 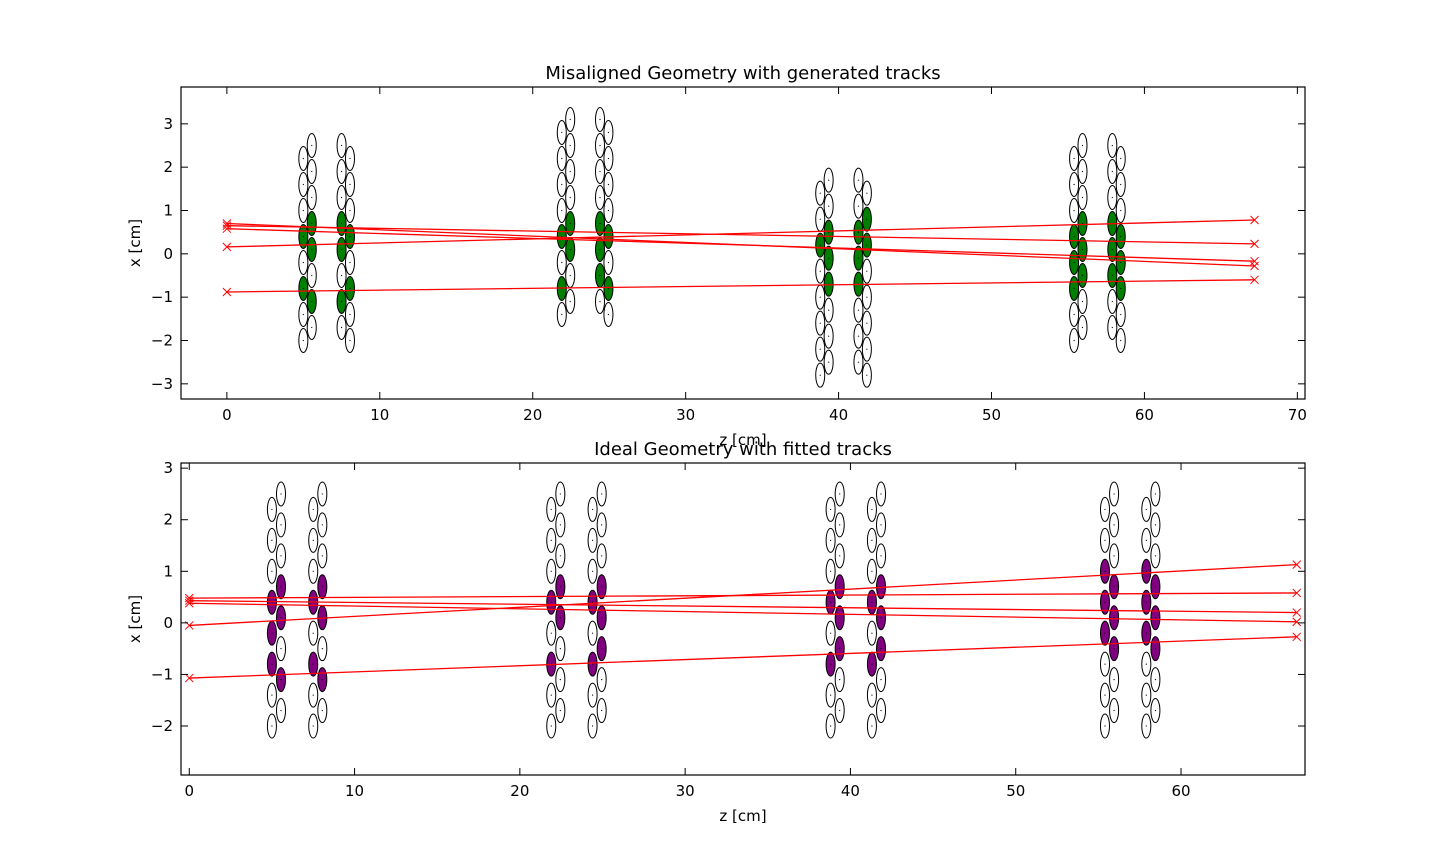 What do you see at coordinates (168, 520) in the screenshot?
I see `y-tick-label: 2` at bounding box center [168, 520].